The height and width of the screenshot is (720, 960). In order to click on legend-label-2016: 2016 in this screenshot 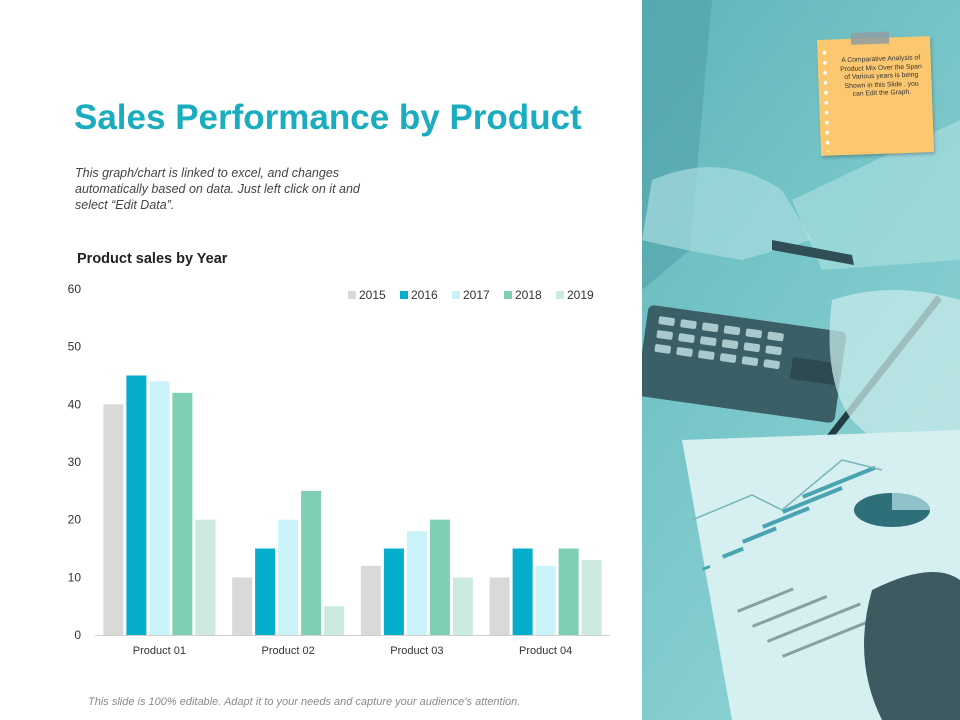, I will do `click(424, 295)`.